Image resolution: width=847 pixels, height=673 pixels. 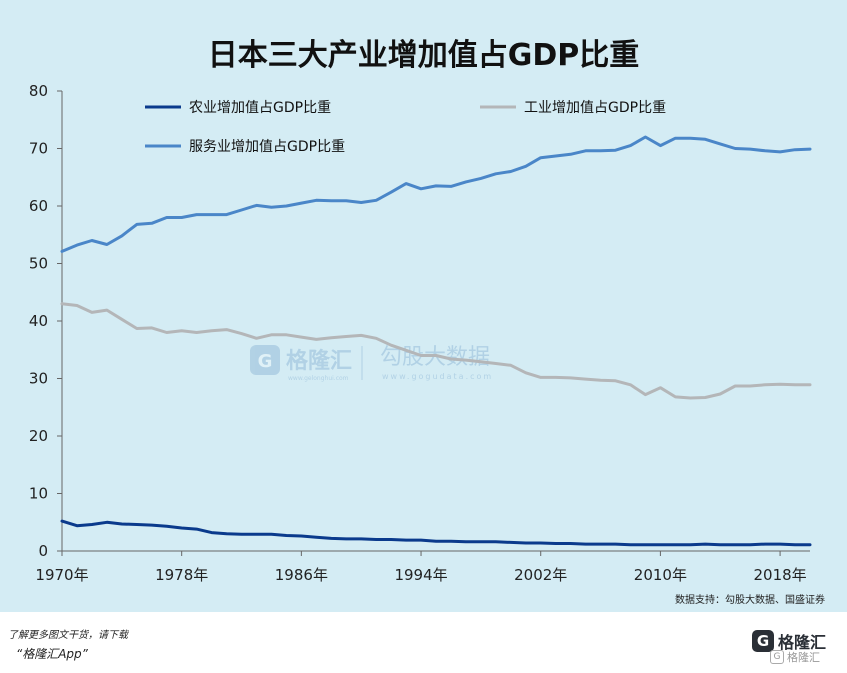 I want to click on y-tick-label: 20, so click(x=38, y=436).